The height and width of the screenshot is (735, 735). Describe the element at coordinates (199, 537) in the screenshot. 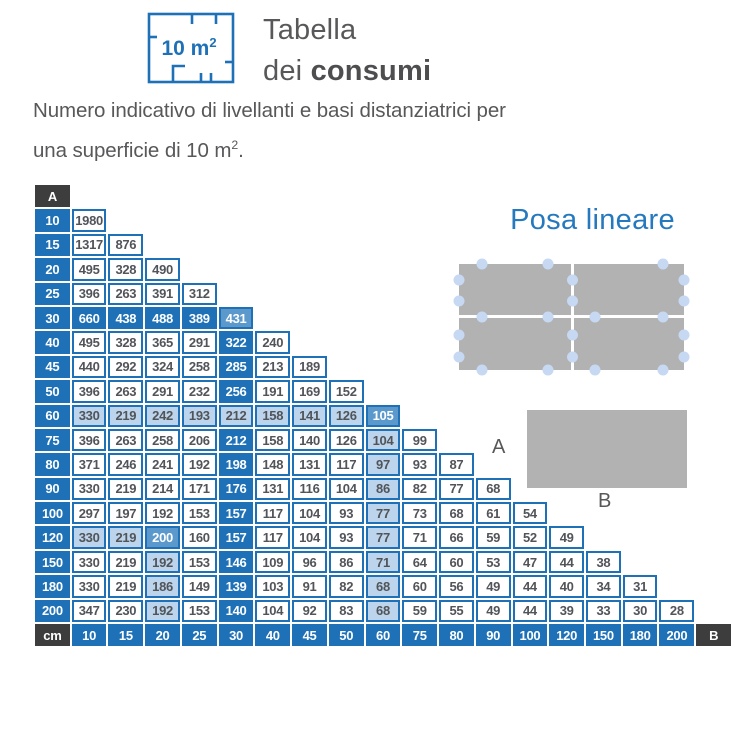

I see `value-cell: 160` at that location.